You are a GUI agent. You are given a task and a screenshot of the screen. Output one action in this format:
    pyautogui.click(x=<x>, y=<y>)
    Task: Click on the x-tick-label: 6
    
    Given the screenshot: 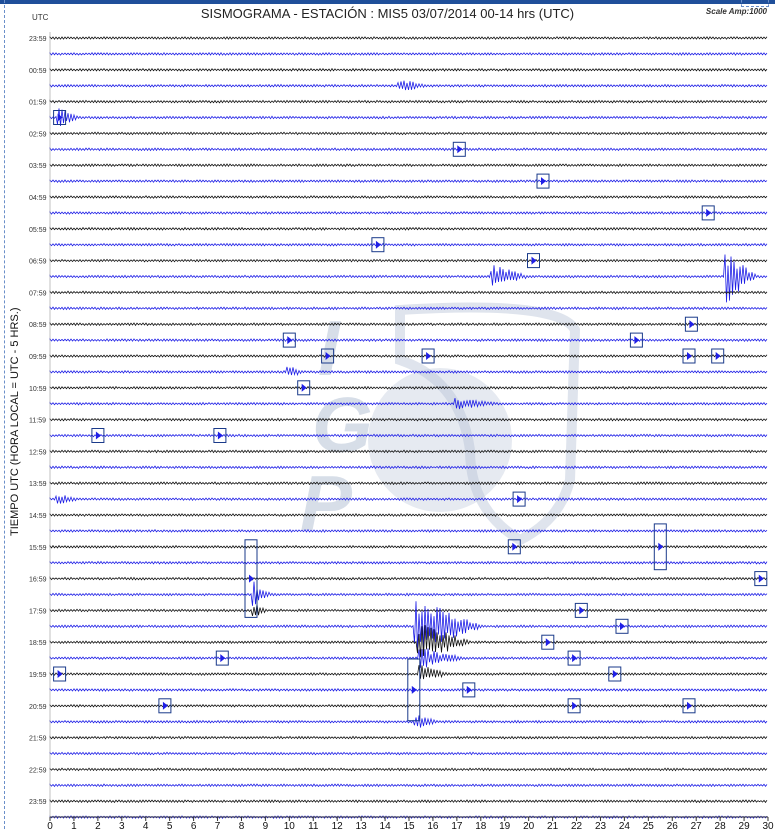 What is the action you would take?
    pyautogui.click(x=194, y=825)
    